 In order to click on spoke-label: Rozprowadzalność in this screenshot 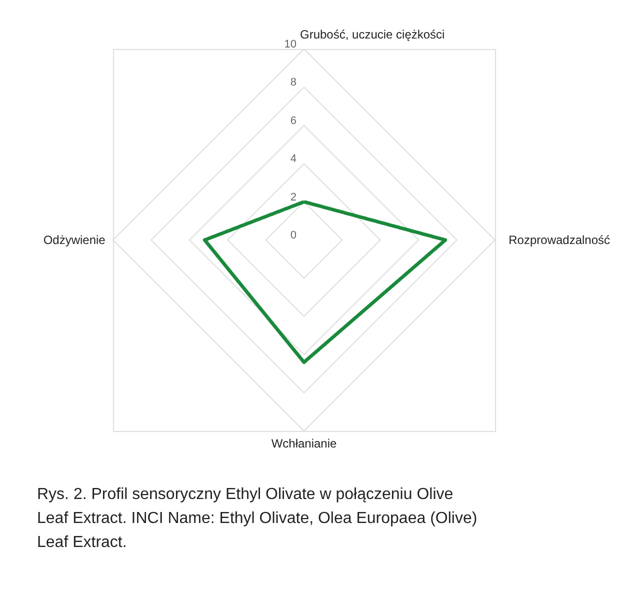, I will do `click(559, 240)`.